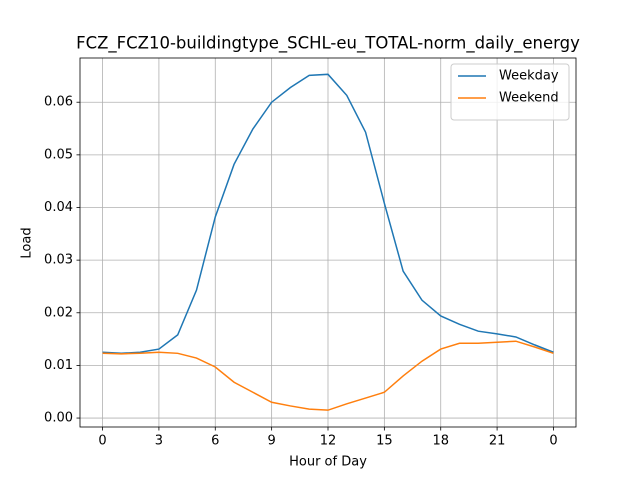 The height and width of the screenshot is (480, 640). Describe the element at coordinates (58, 312) in the screenshot. I see `y-tick-label: 0.02` at that location.